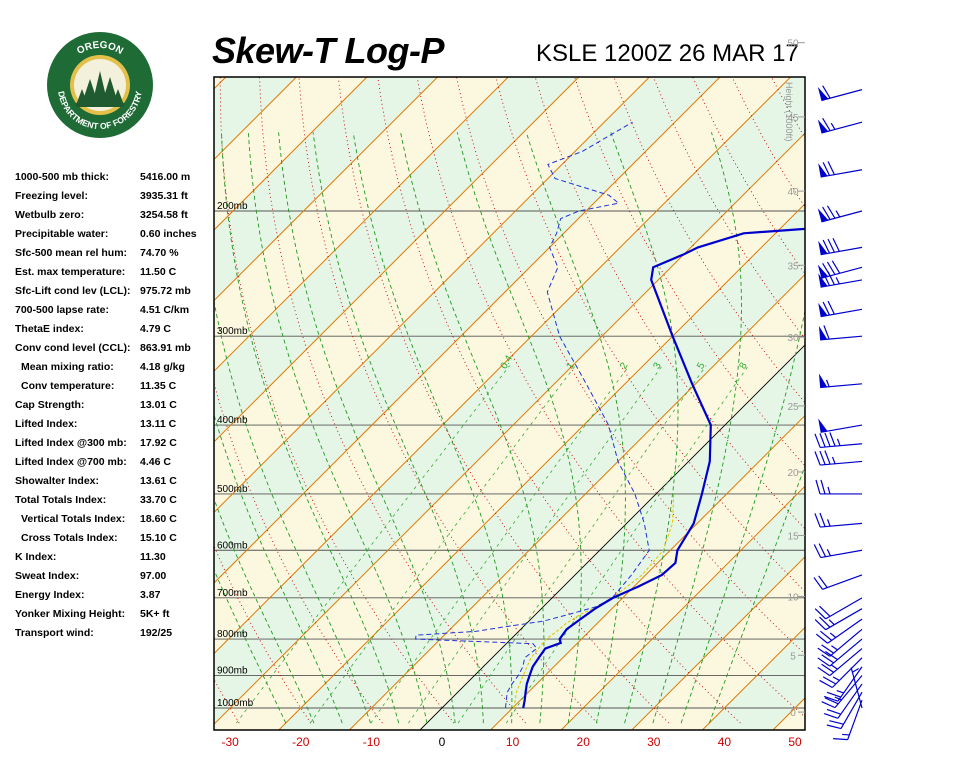 The image size is (960, 768). Describe the element at coordinates (62, 234) in the screenshot. I see `stat-label: Precipitable water:` at that location.